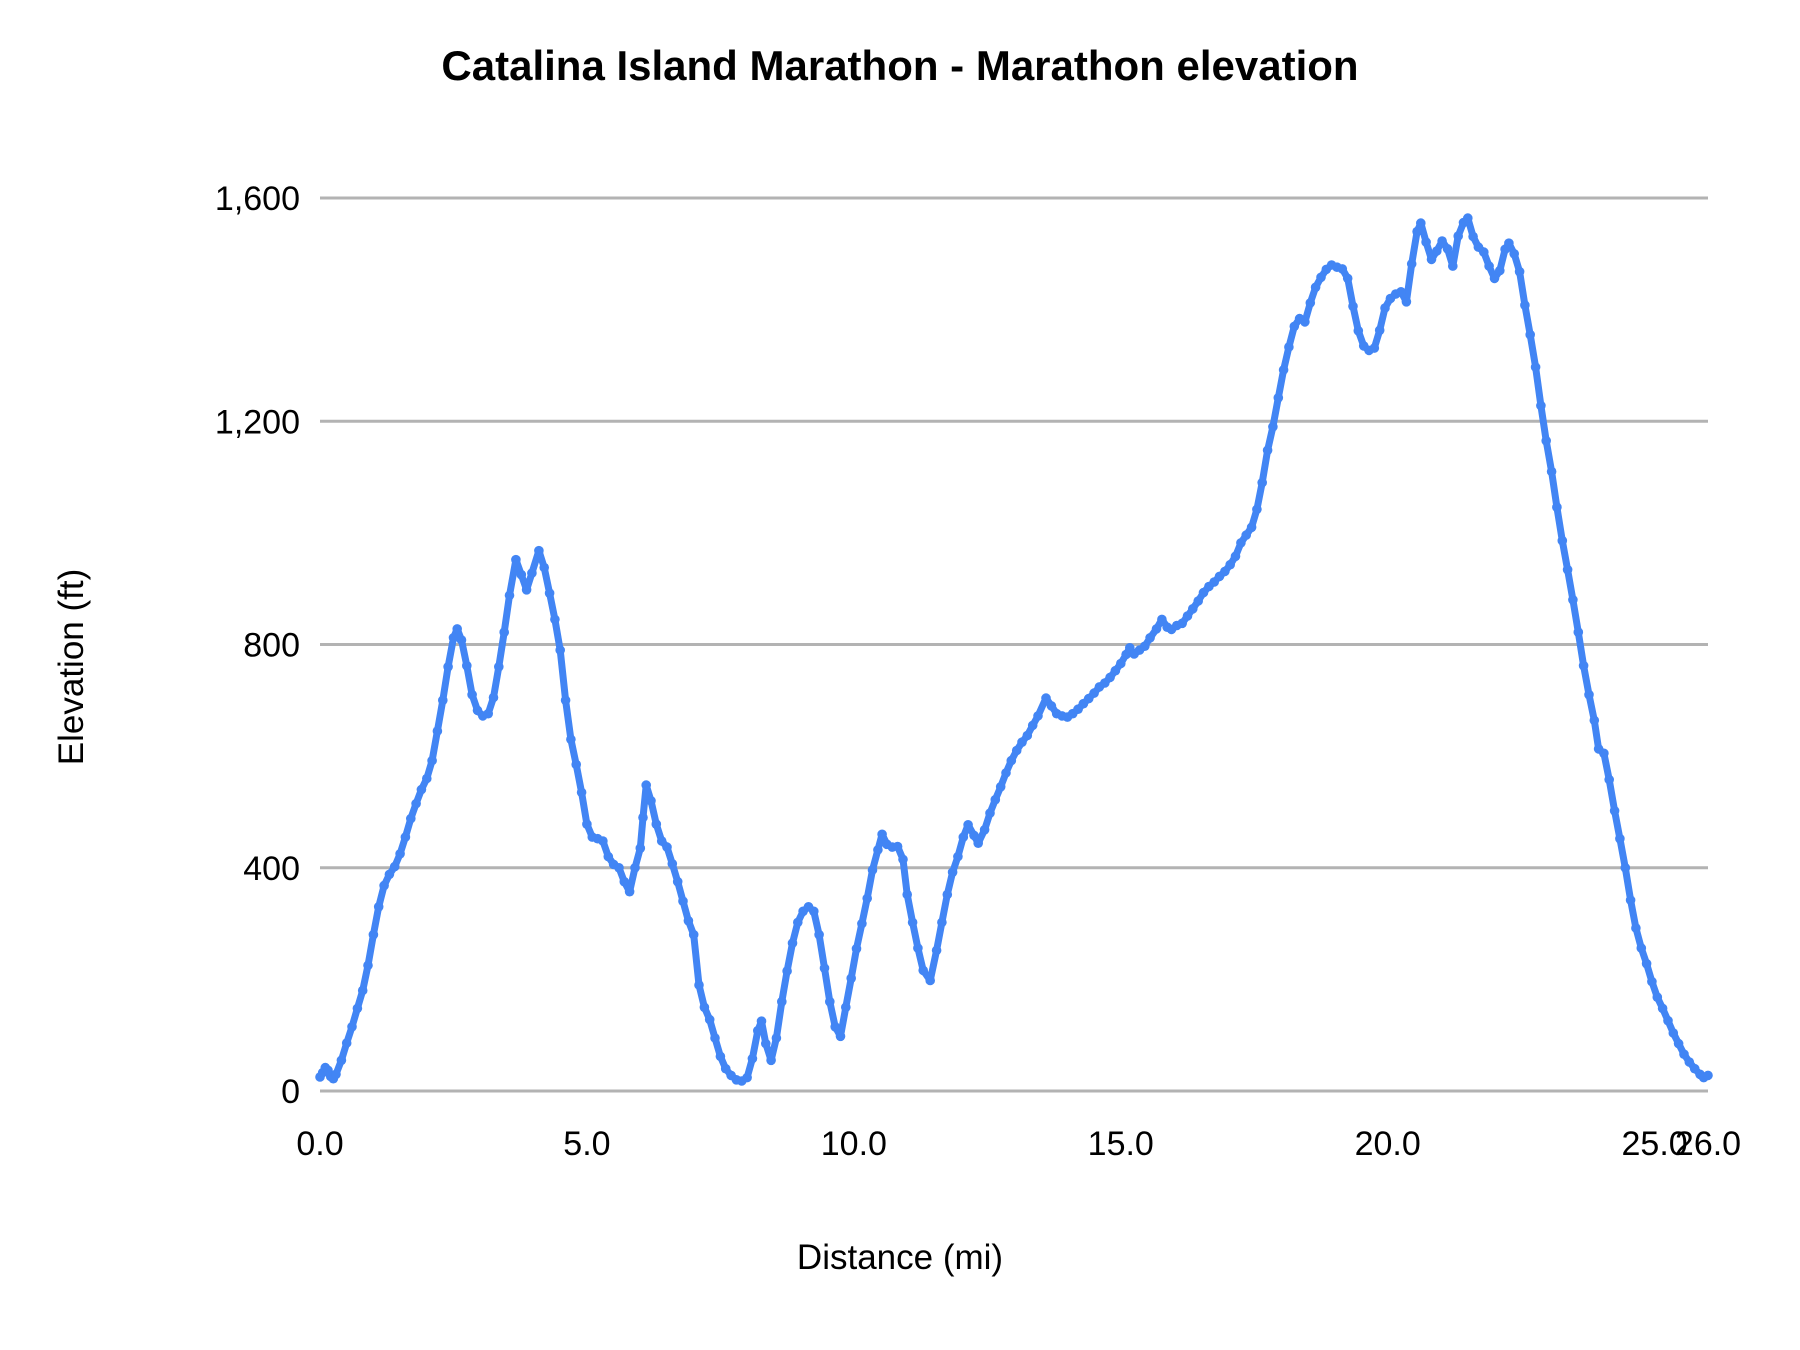  I want to click on y-tick-label-0: 0, so click(290, 1092).